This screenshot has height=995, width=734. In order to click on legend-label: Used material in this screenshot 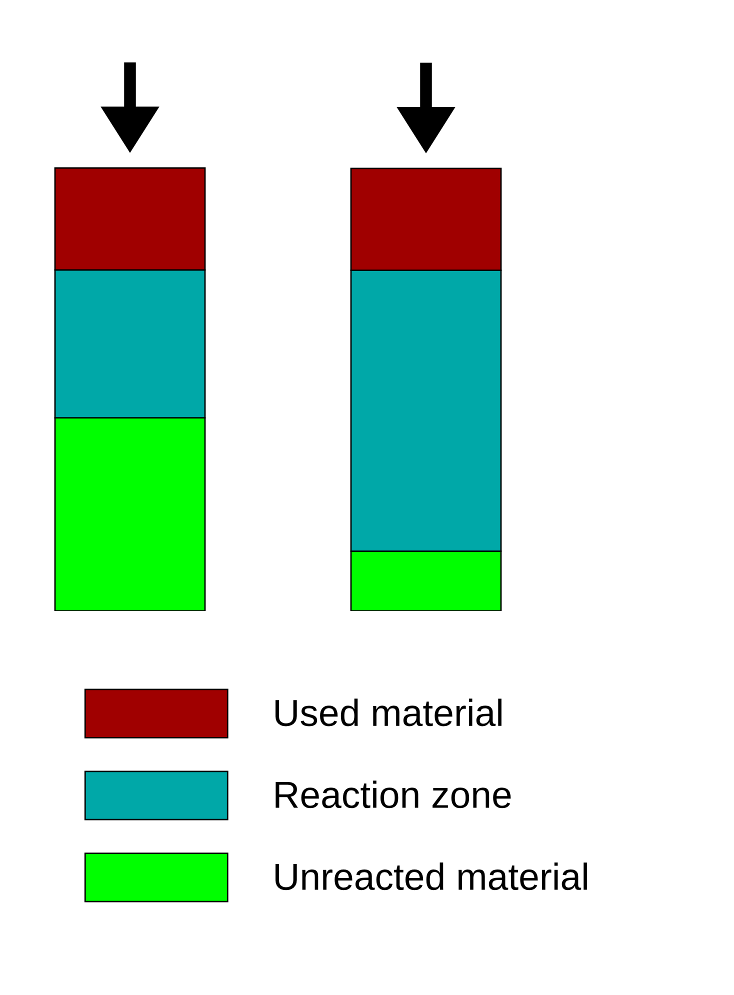, I will do `click(389, 712)`.